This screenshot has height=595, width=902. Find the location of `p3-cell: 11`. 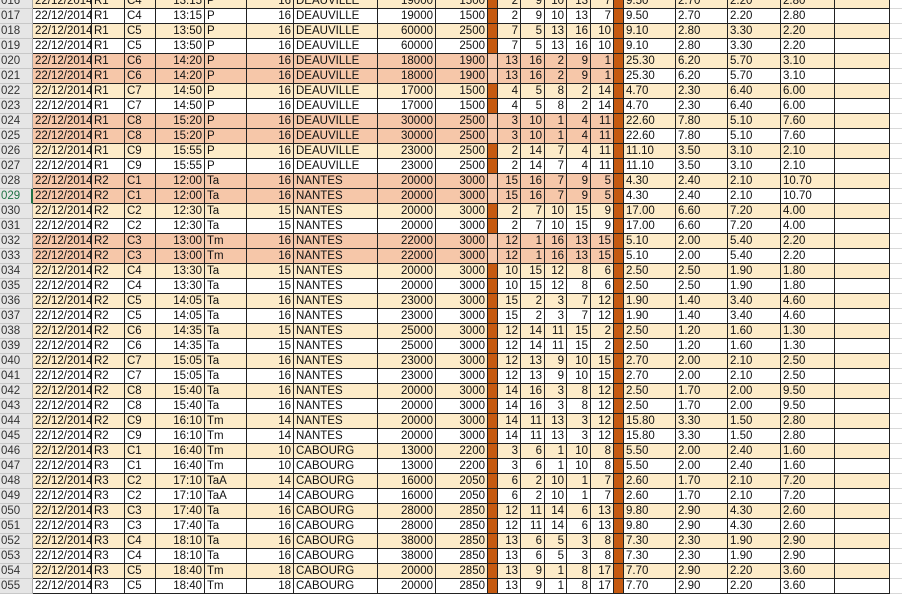

p3-cell: 11 is located at coordinates (556, 346).